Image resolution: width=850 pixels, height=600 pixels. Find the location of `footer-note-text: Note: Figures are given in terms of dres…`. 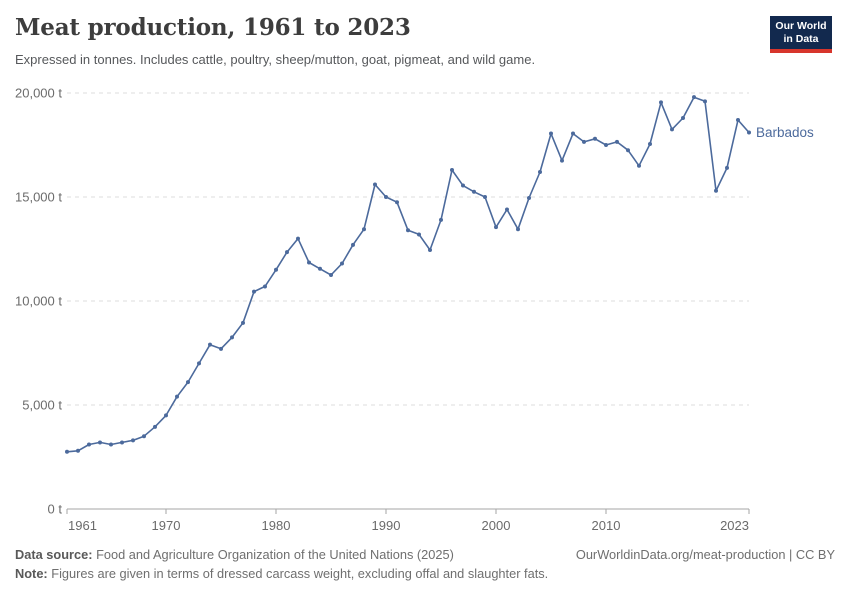

footer-note-text: Note: Figures are given in terms of dres… is located at coordinates (282, 574).